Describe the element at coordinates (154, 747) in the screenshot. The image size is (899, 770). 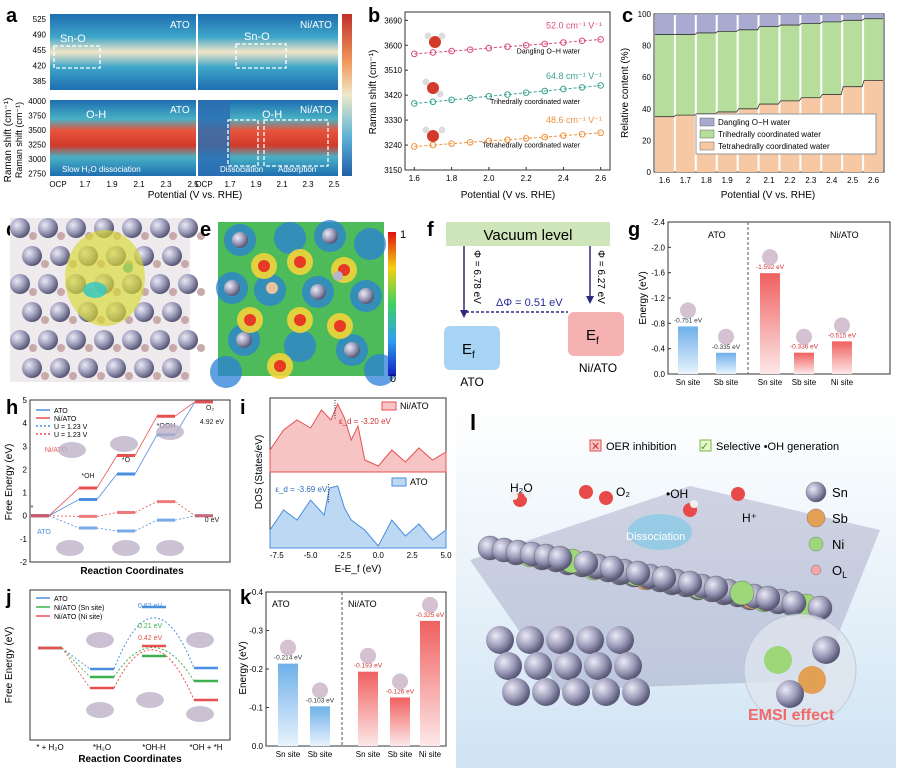
I see `j-xtick-label: *OH-H` at that location.